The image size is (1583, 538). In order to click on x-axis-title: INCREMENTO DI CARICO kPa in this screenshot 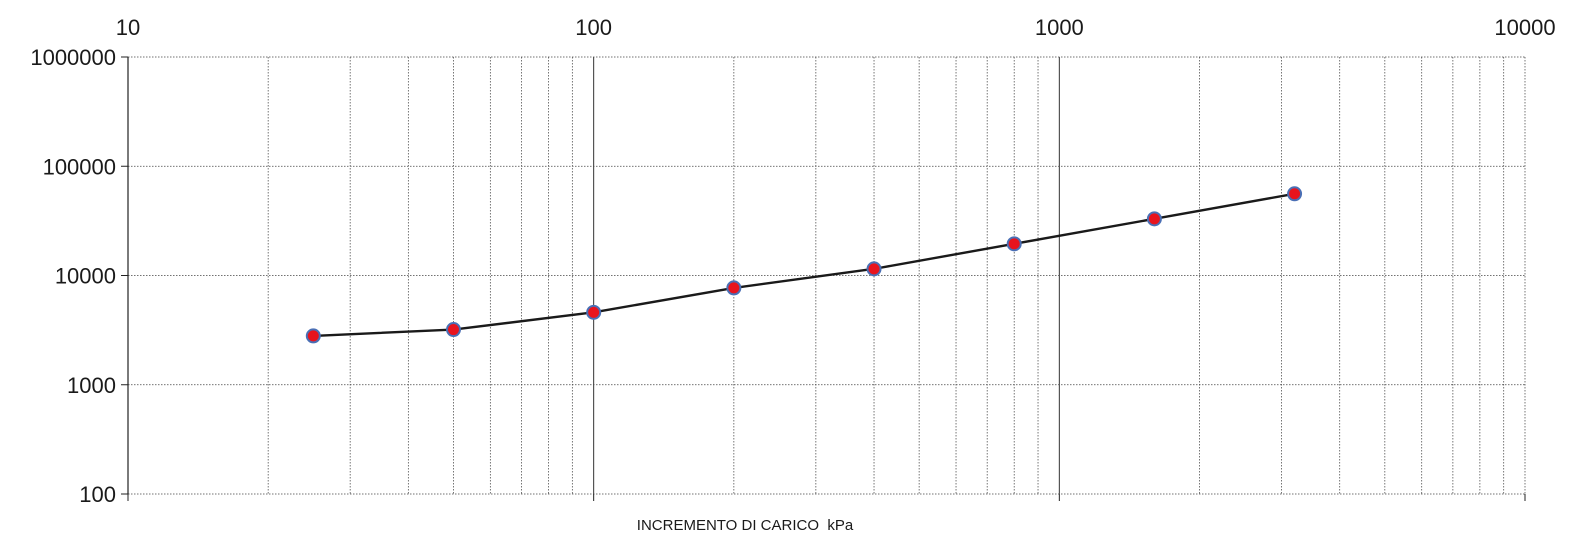, I will do `click(745, 525)`.